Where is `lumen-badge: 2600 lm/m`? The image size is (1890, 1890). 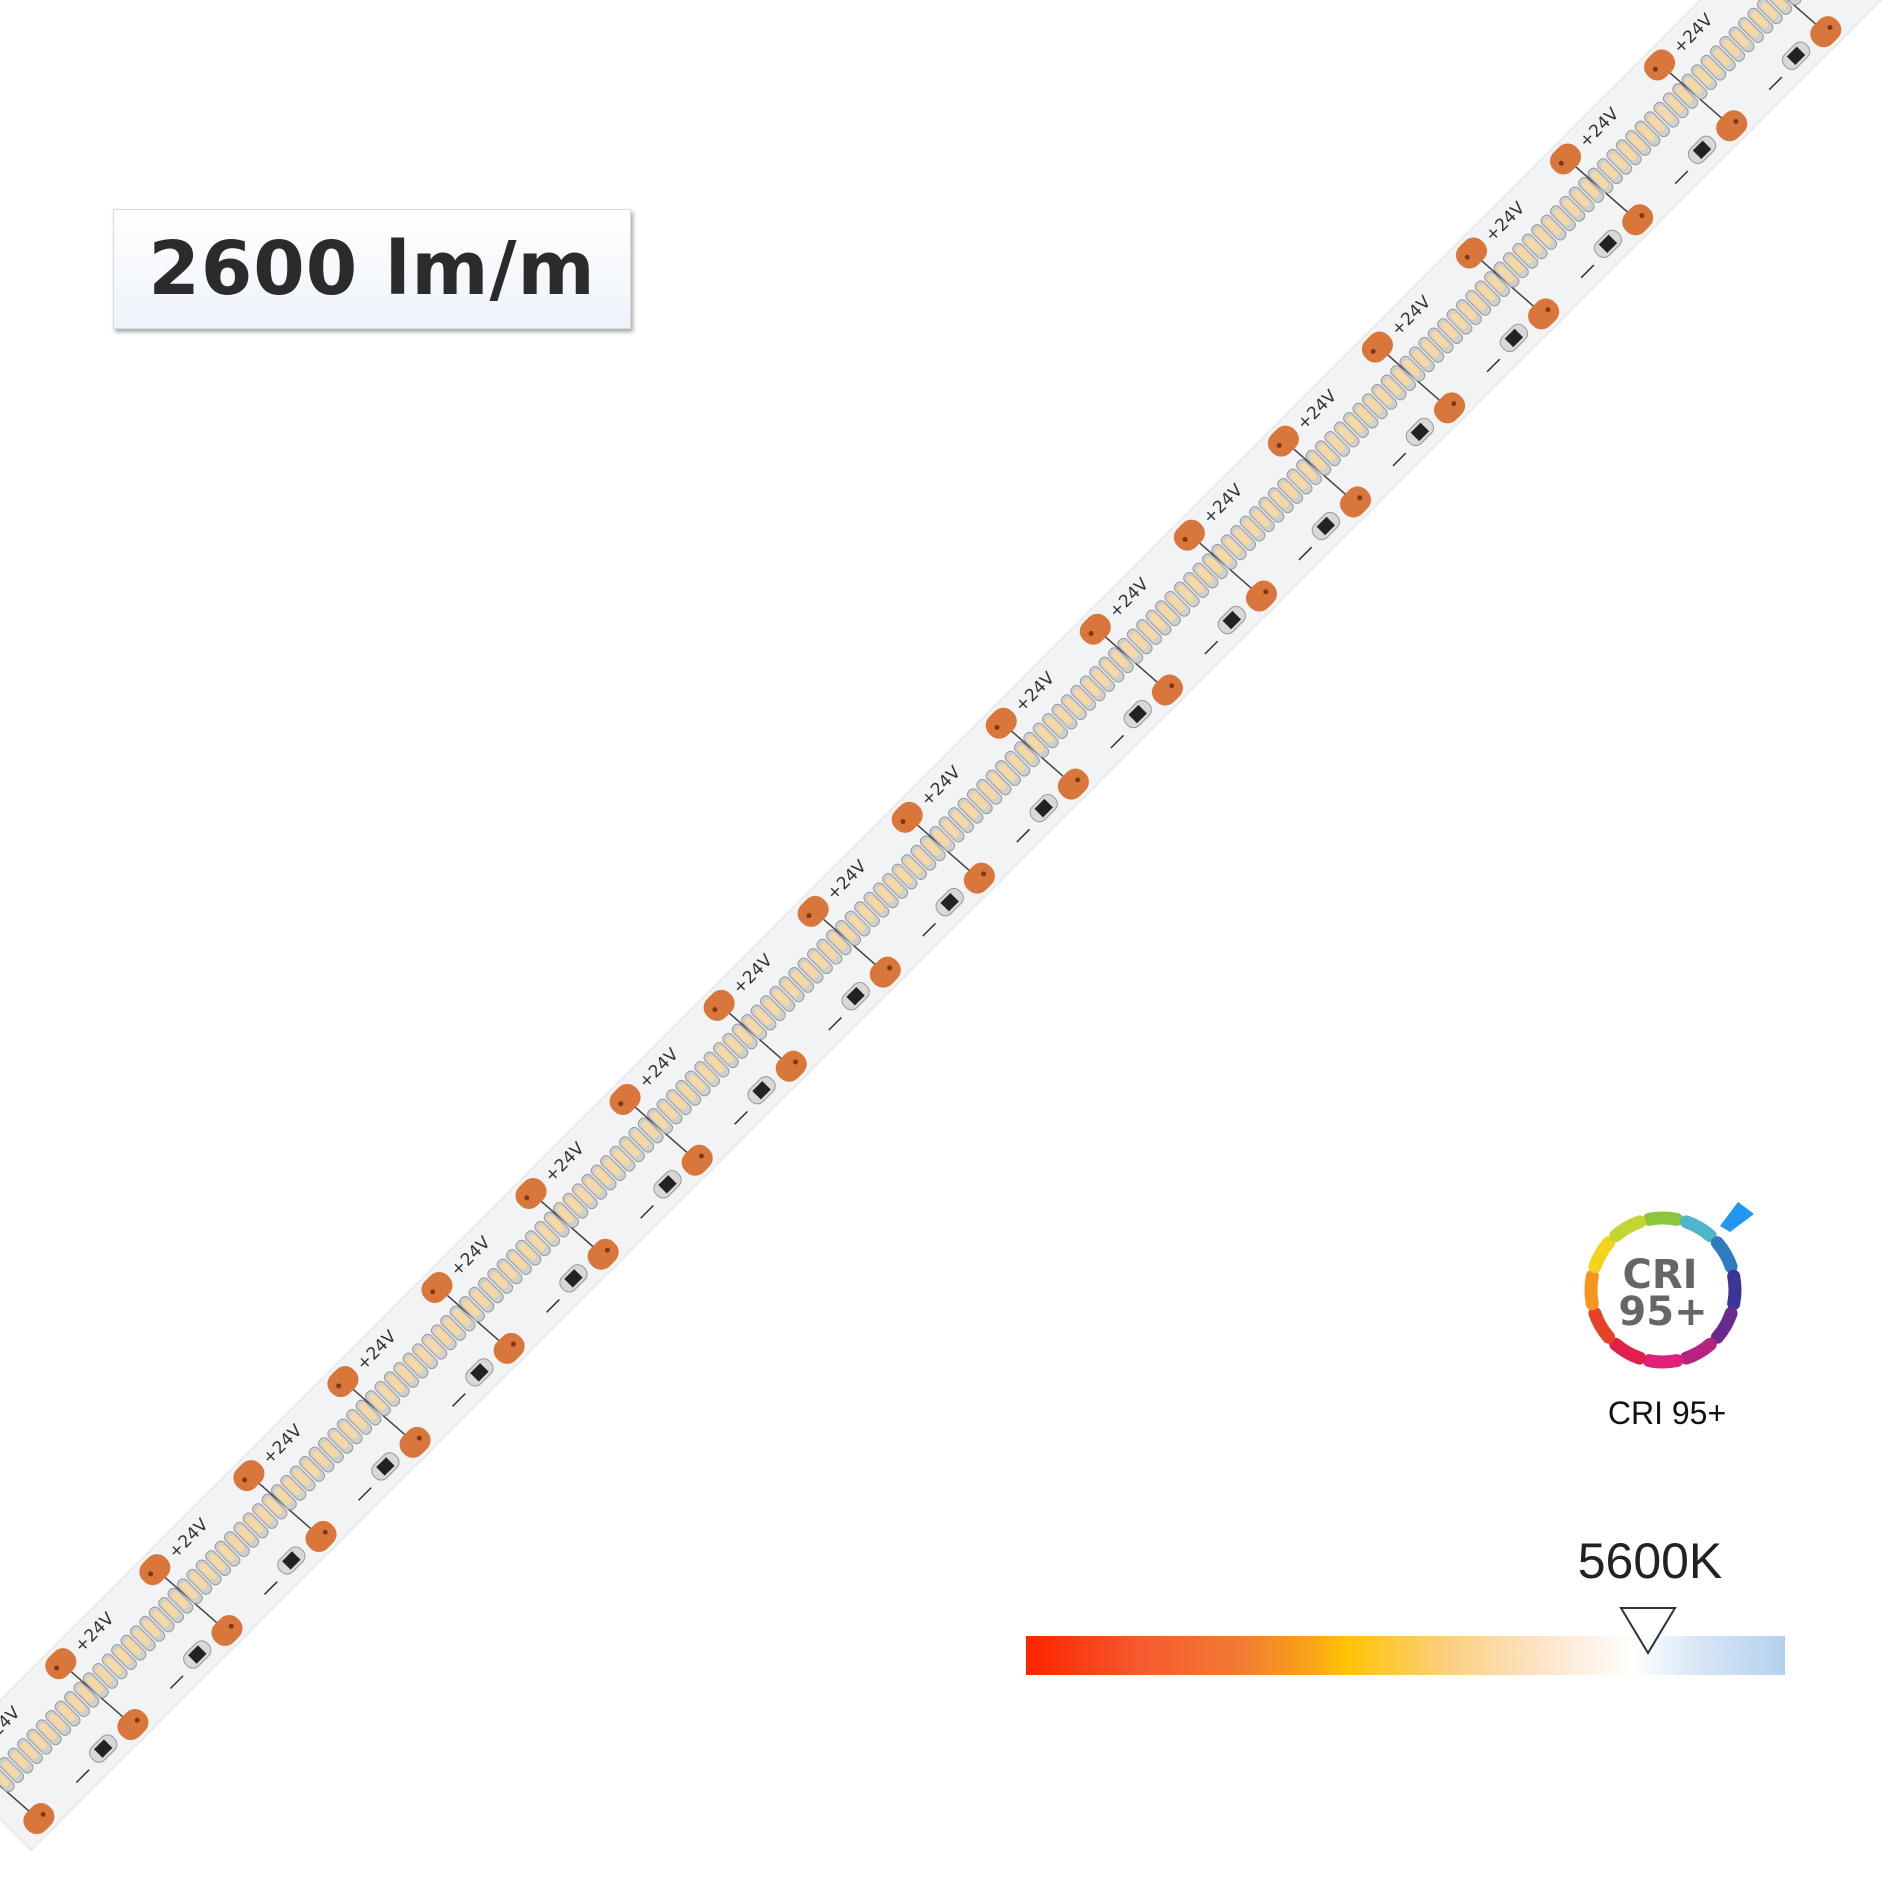
lumen-badge: 2600 lm/m is located at coordinates (372, 269).